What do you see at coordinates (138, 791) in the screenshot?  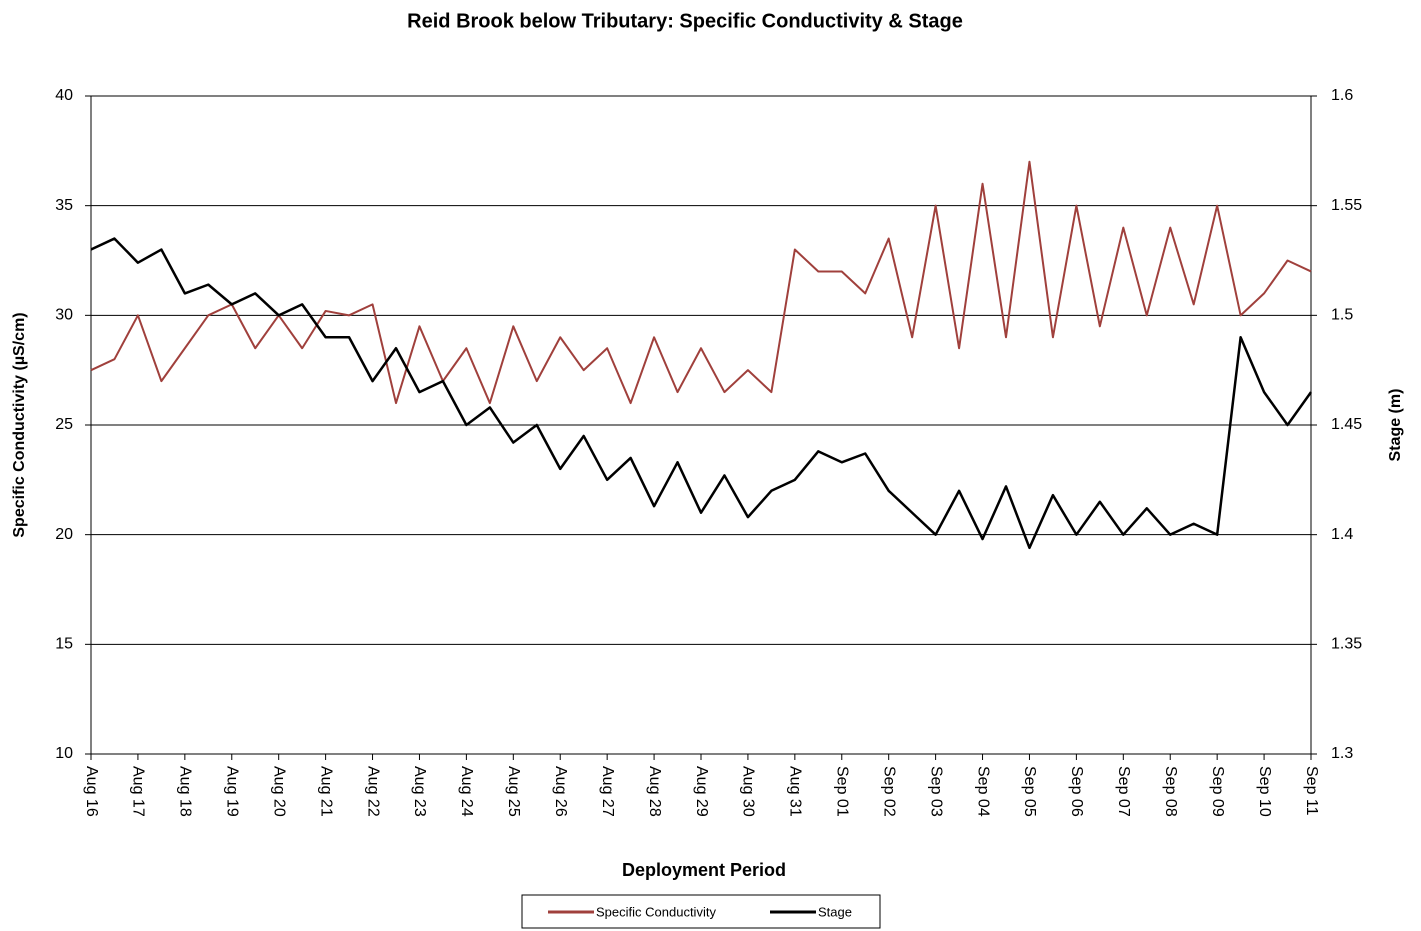 I see `x-tick-label: Aug 17` at bounding box center [138, 791].